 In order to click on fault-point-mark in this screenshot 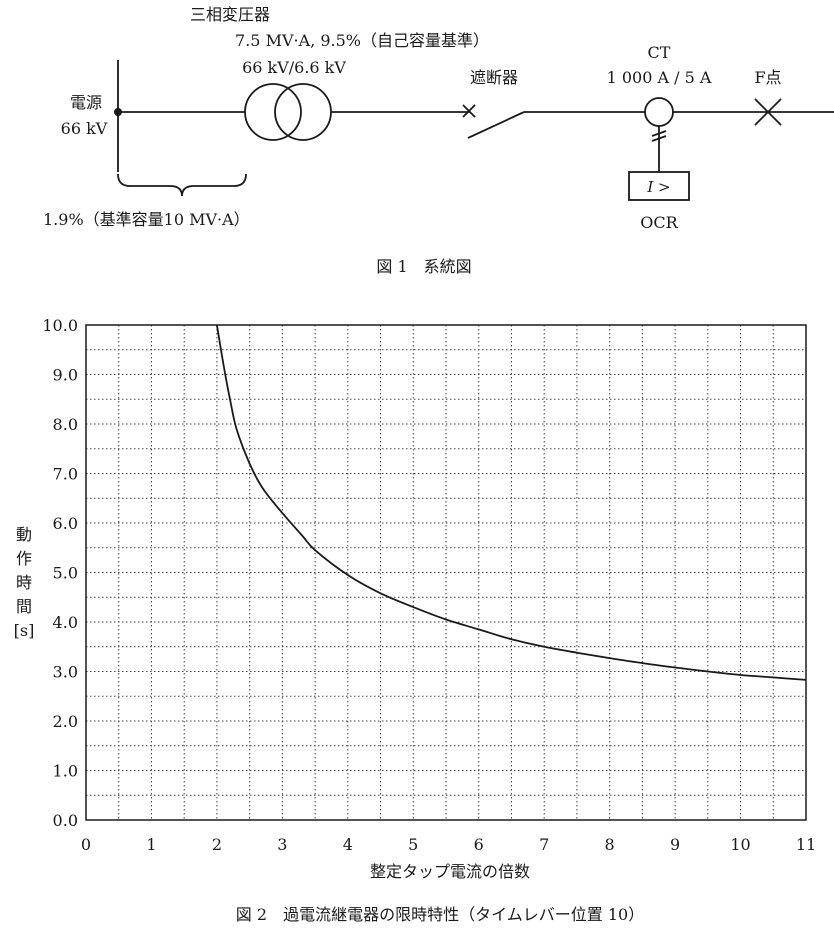, I will do `click(768, 112)`.